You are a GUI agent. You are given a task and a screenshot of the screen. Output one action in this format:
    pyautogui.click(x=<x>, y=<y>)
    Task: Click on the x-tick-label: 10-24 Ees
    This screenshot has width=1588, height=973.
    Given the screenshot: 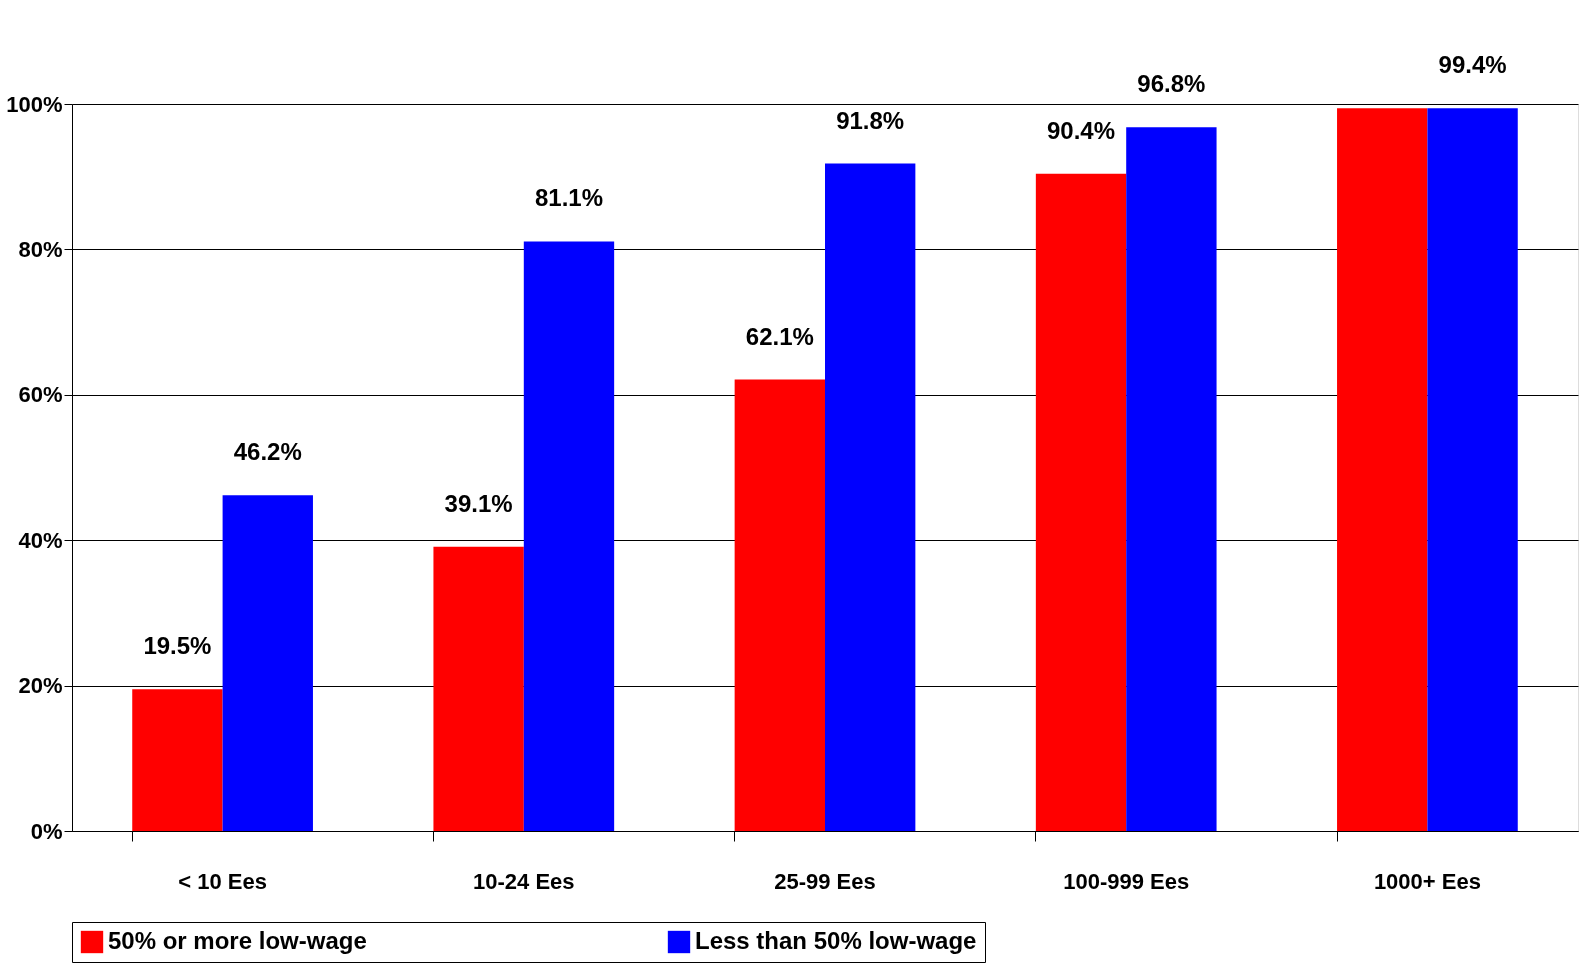 What is the action you would take?
    pyautogui.click(x=524, y=881)
    